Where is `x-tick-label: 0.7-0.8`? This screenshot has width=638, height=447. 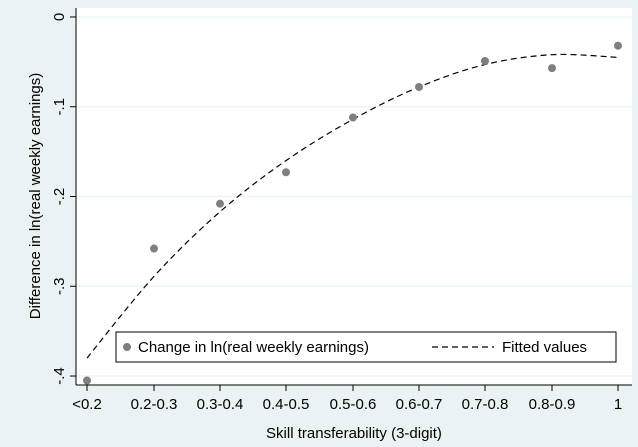
x-tick-label: 0.7-0.8 is located at coordinates (485, 404).